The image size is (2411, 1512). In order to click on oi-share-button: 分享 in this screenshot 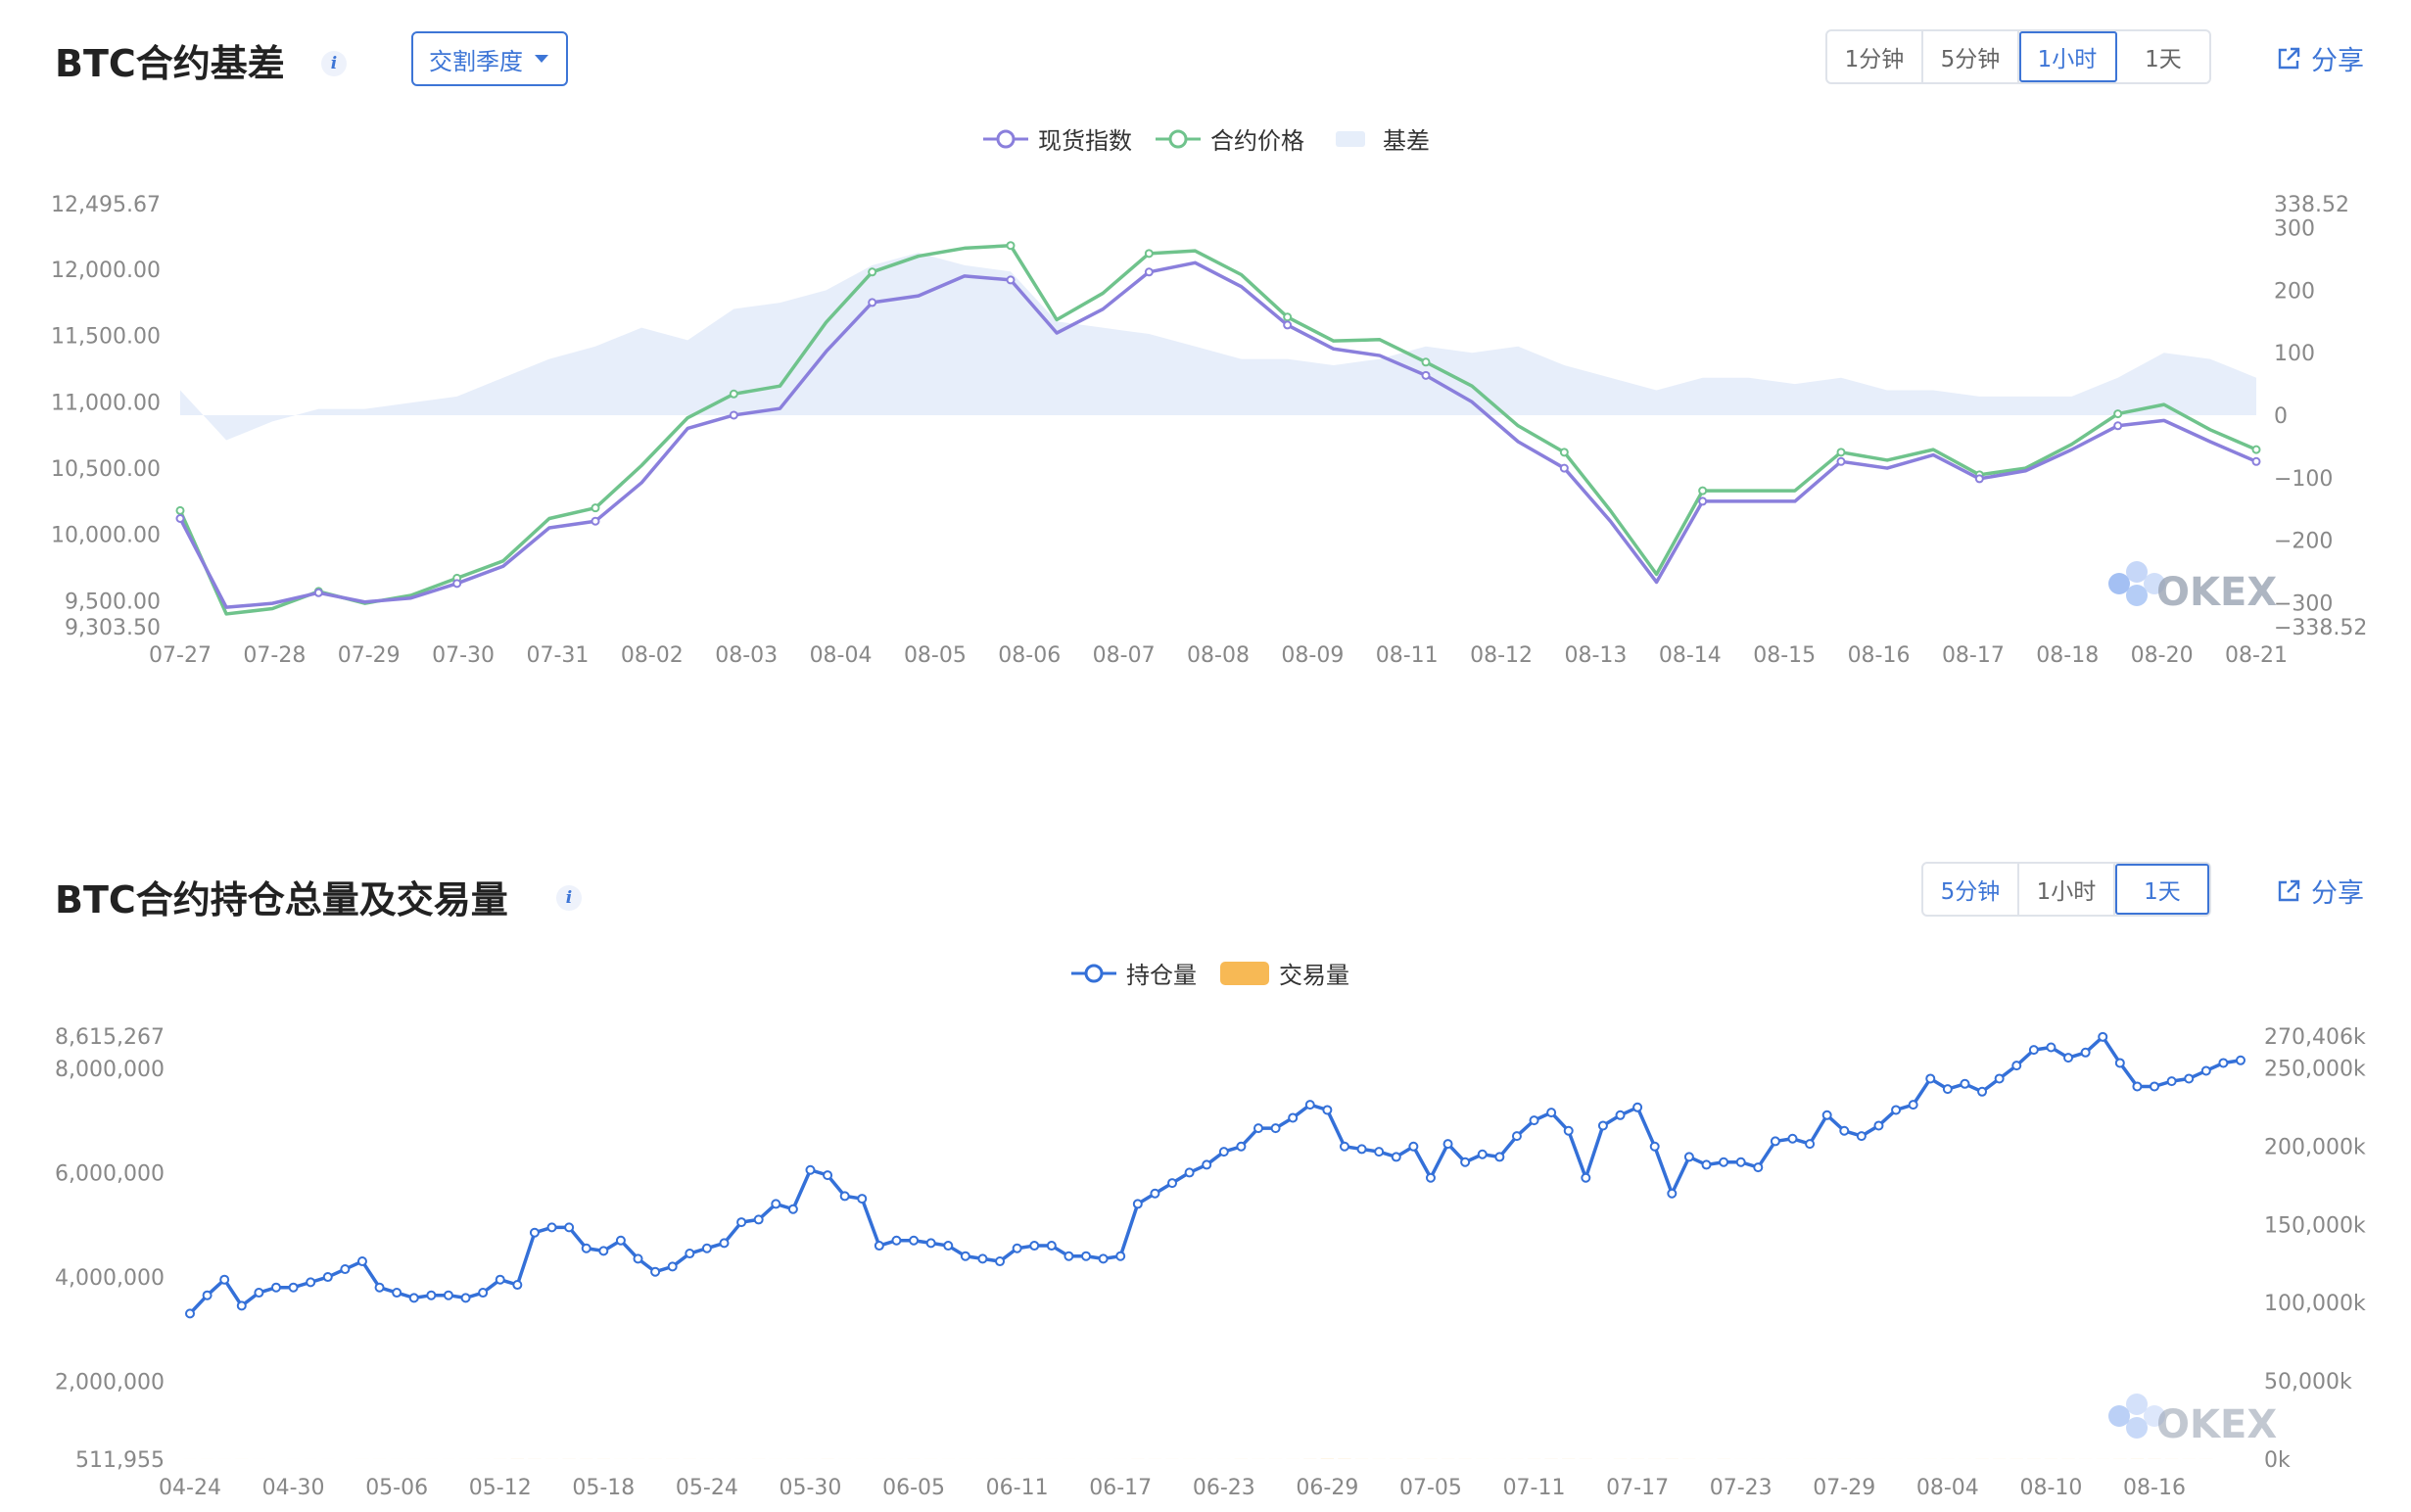, I will do `click(2320, 891)`.